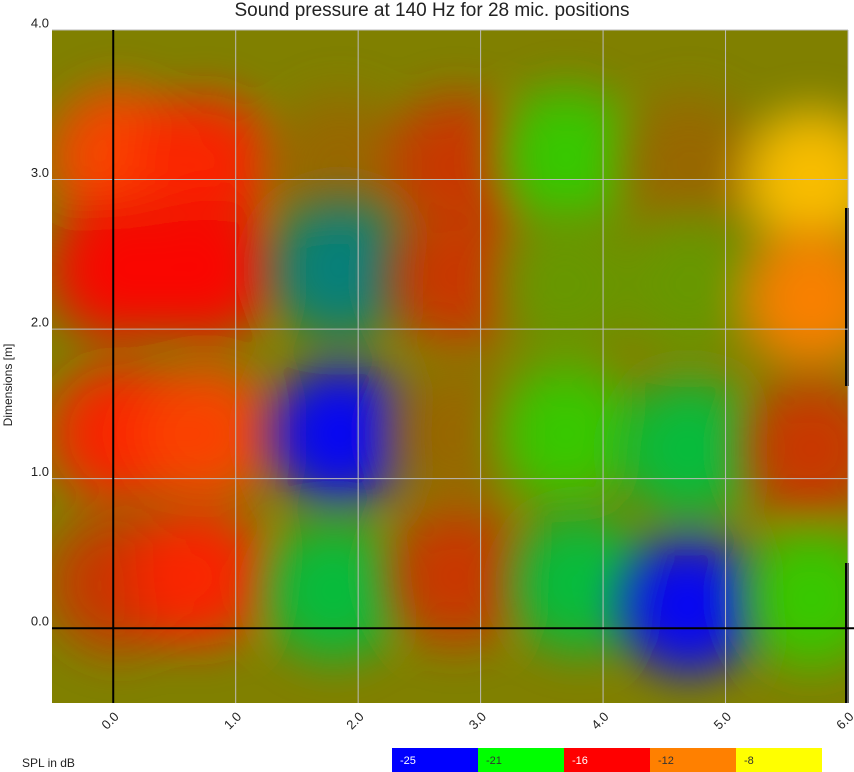 Image resolution: width=854 pixels, height=772 pixels. What do you see at coordinates (749, 761) in the screenshot?
I see `legend-label: -8` at bounding box center [749, 761].